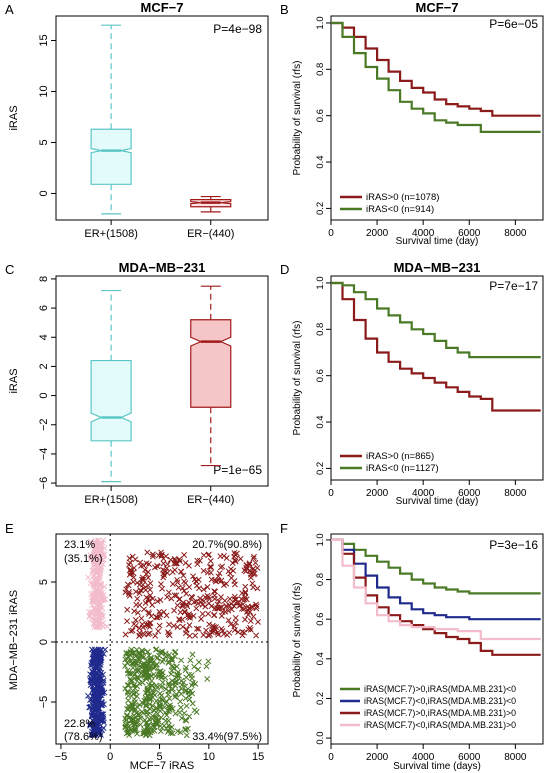 The height and width of the screenshot is (773, 550). I want to click on quadrant-sublabel-top-left: (35.1%), so click(83, 559).